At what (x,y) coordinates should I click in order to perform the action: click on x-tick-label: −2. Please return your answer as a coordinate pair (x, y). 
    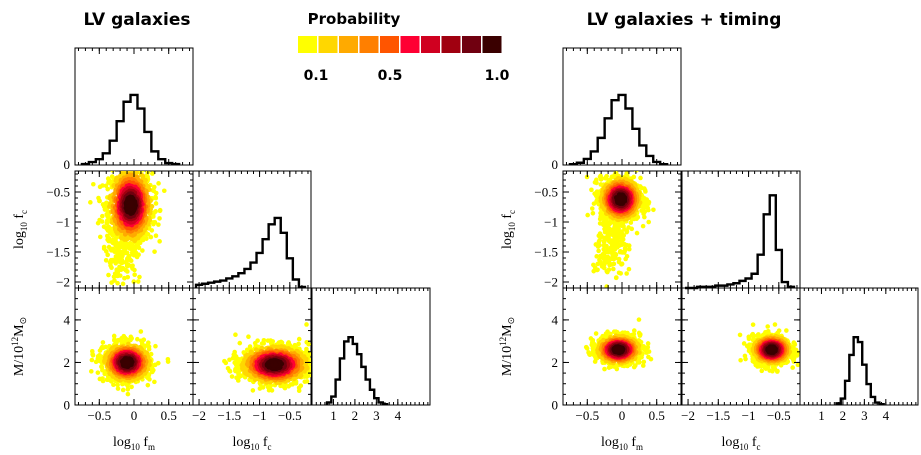
    Looking at the image, I should click on (199, 415).